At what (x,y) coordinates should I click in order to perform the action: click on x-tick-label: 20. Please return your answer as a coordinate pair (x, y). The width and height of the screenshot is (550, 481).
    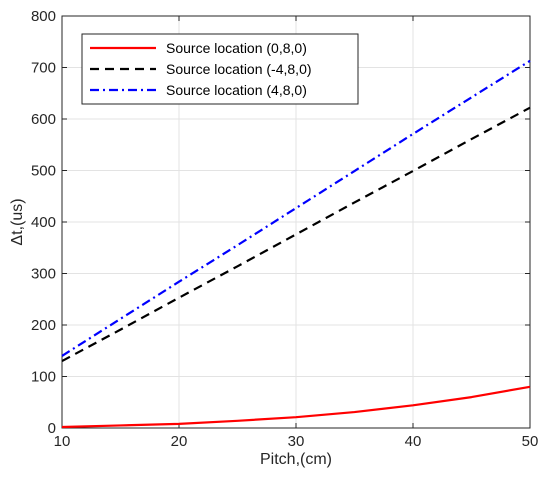
    Looking at the image, I should click on (179, 441).